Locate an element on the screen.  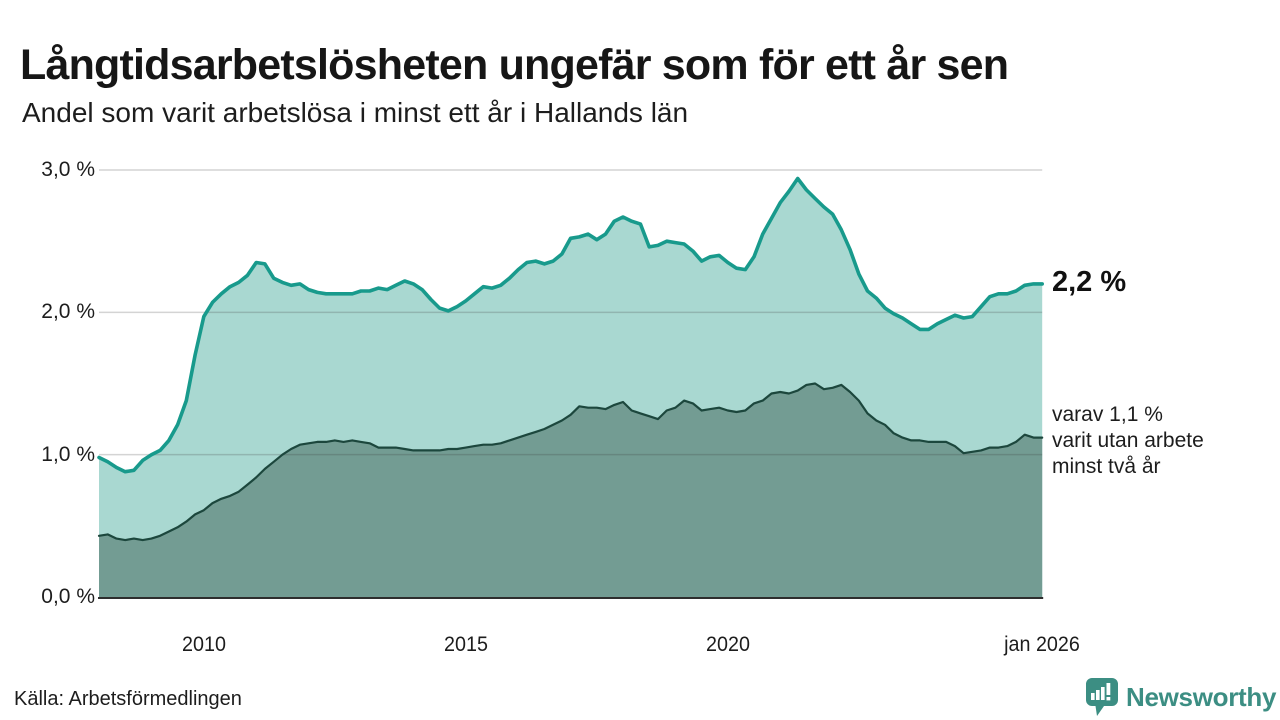
x-tick-label: 2010 is located at coordinates (203, 644).